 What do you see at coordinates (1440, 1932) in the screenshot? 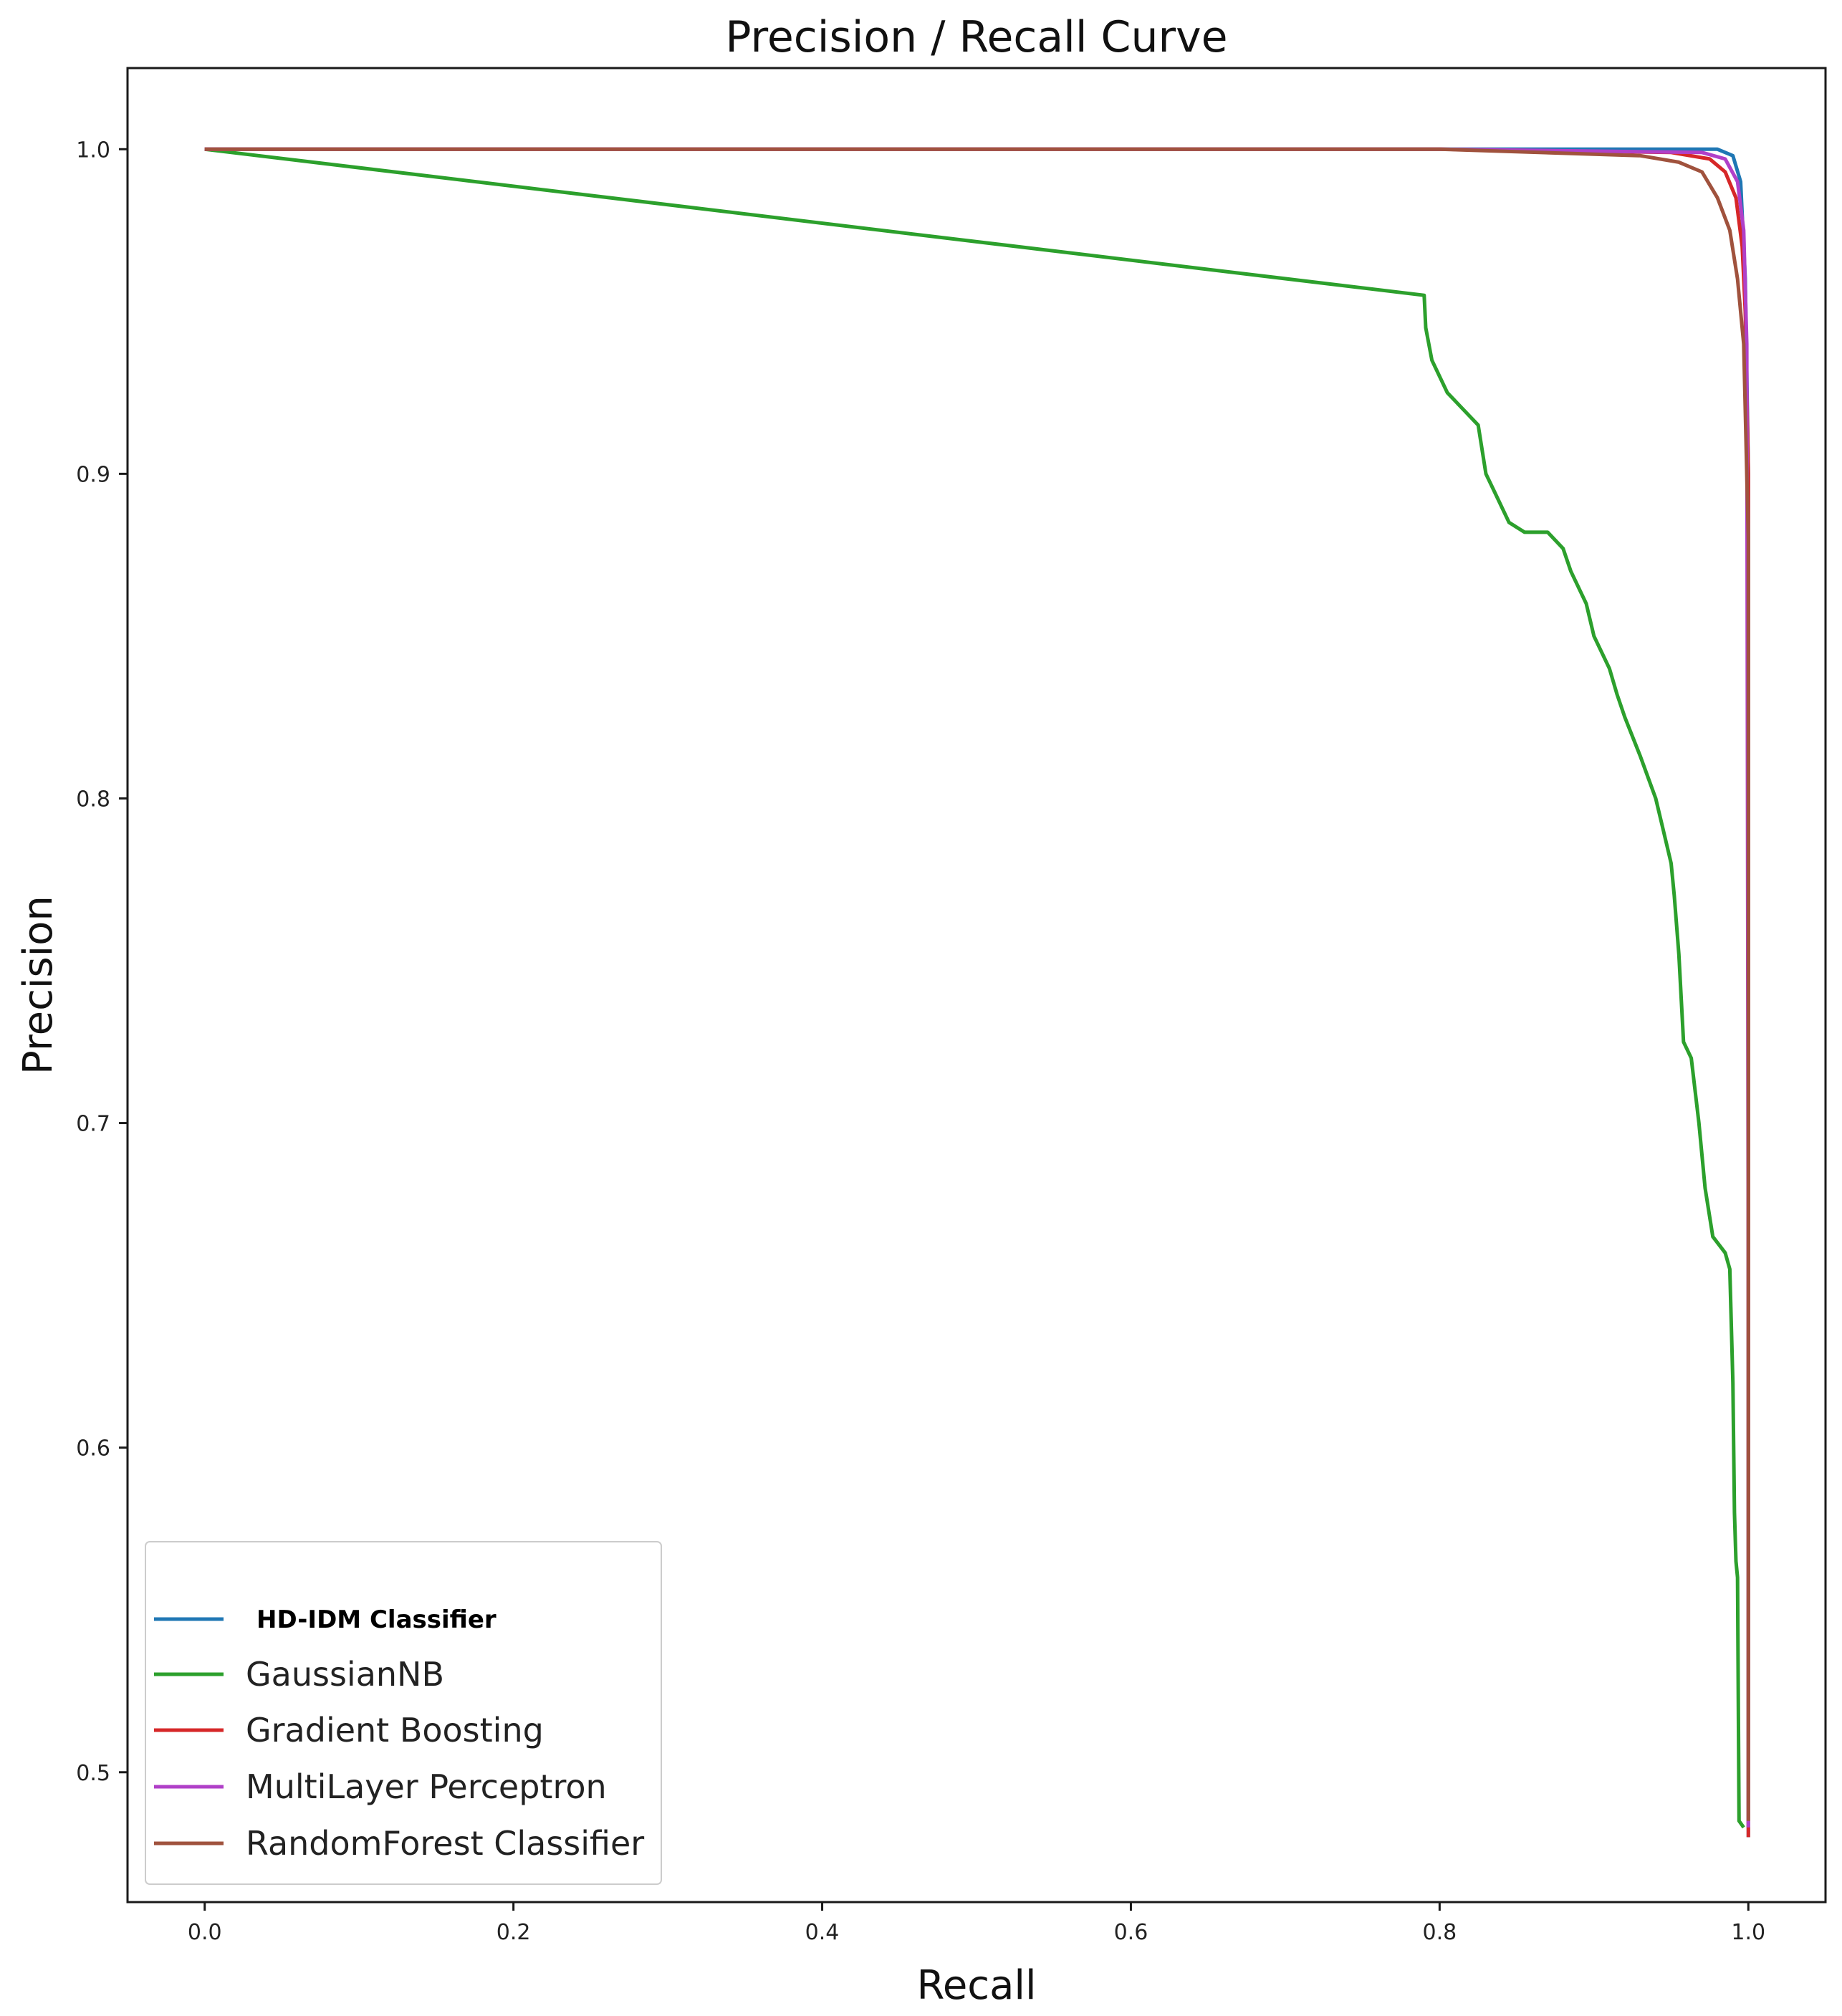
I see `x-tick-label: 0.8` at bounding box center [1440, 1932].